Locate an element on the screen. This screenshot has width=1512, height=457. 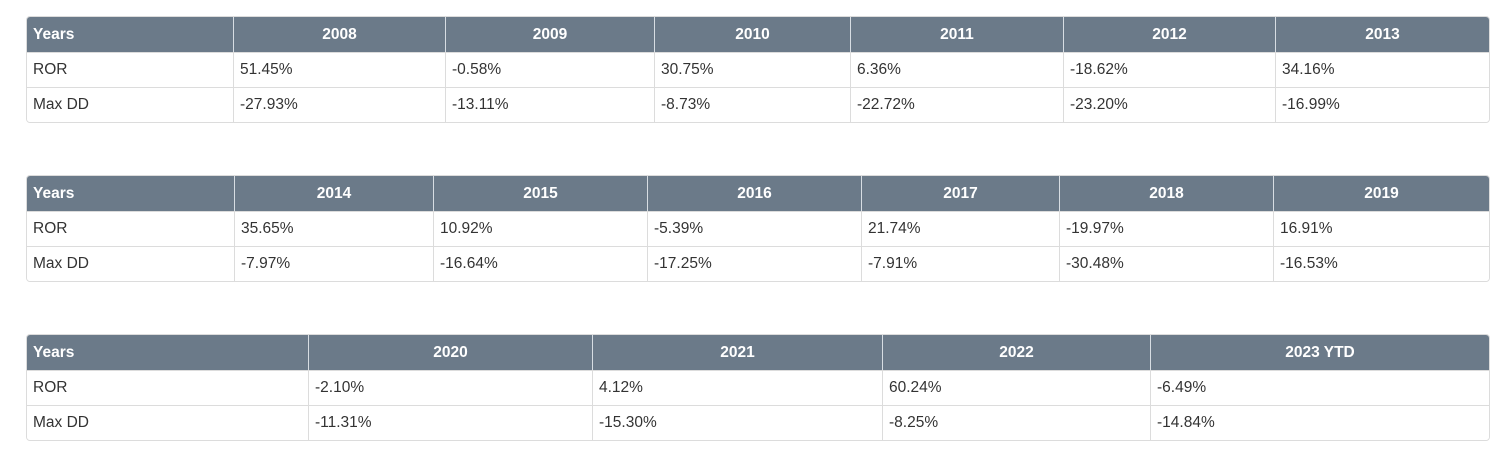
table-cell: -17.25% is located at coordinates (755, 263).